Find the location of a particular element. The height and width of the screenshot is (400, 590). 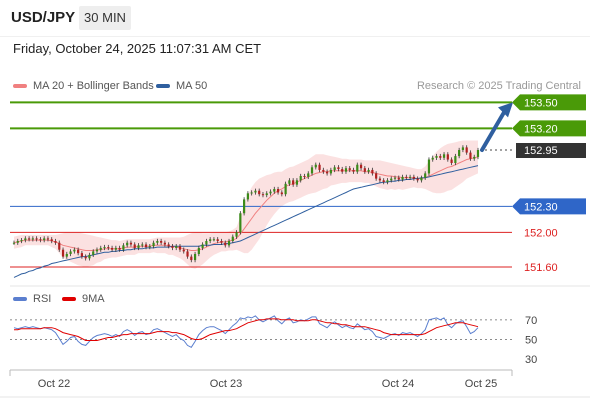

legend-rsi-label: RSI is located at coordinates (42, 299).